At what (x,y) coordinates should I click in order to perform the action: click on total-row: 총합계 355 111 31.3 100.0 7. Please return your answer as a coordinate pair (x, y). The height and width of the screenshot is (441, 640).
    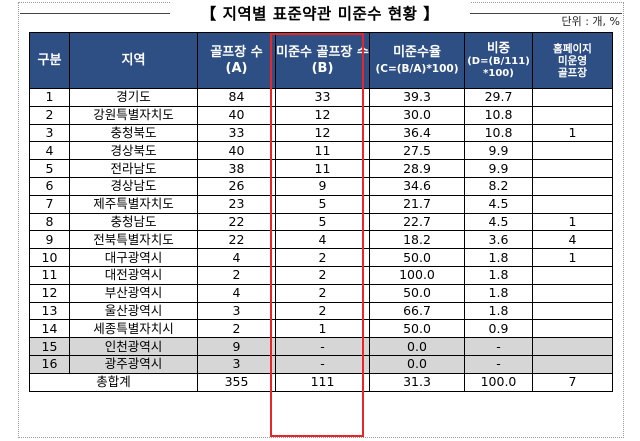
    Looking at the image, I should click on (321, 382).